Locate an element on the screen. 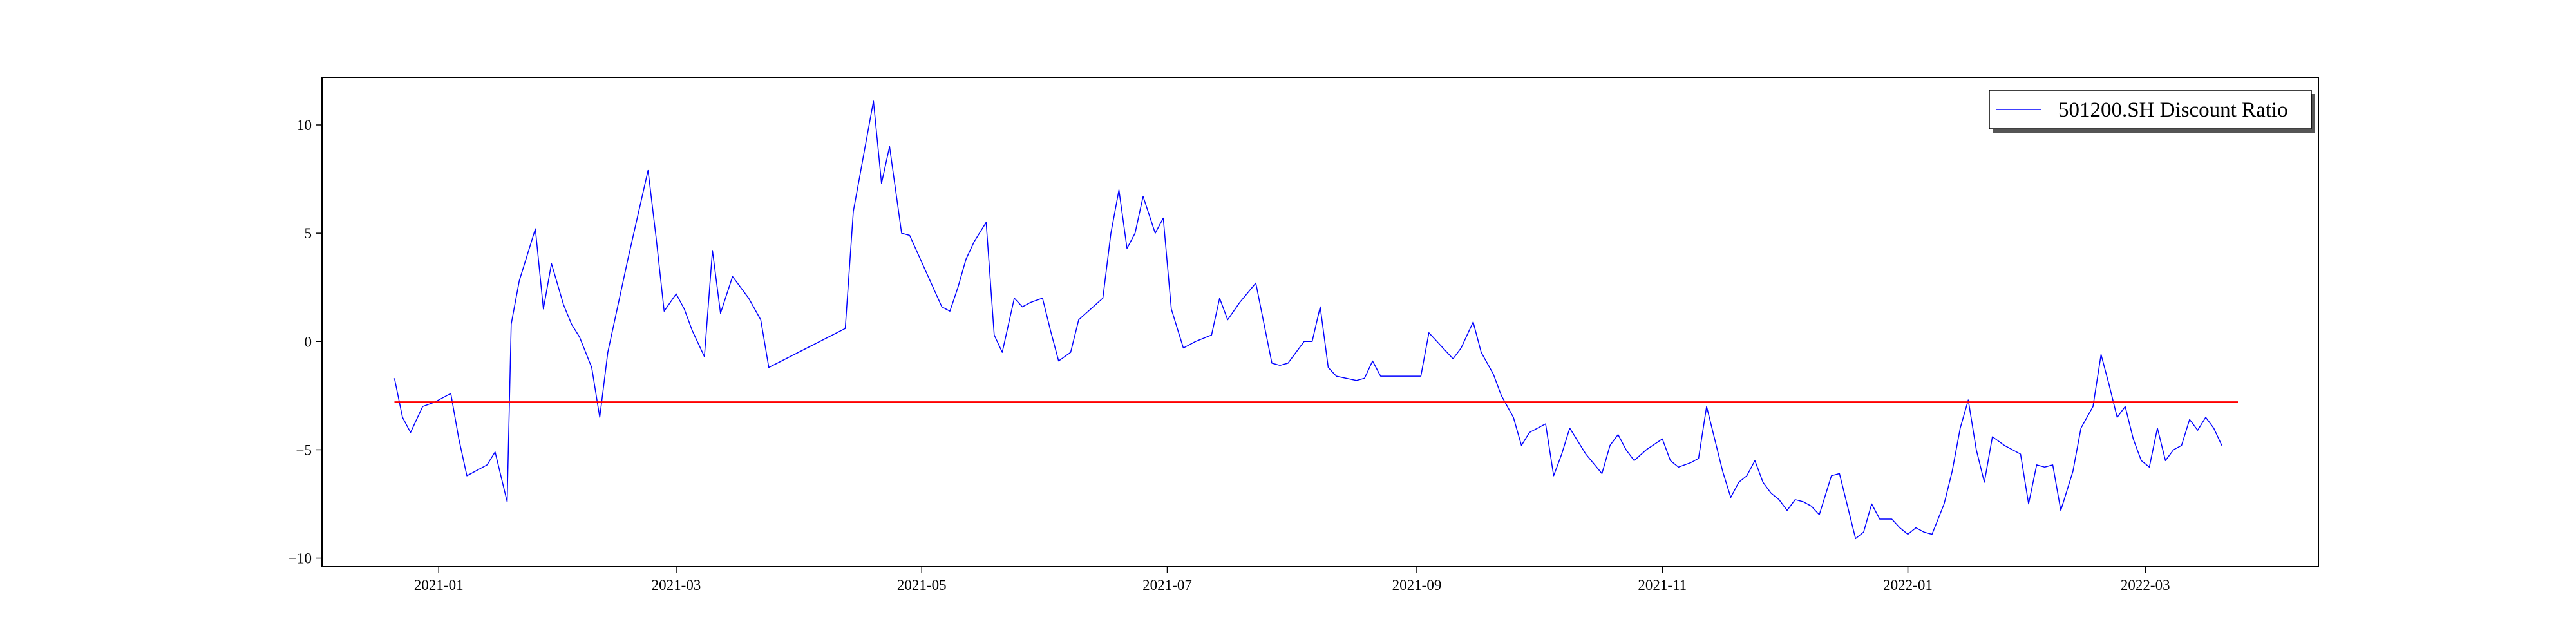 The width and height of the screenshot is (2576, 644). y-tick-label: 0 is located at coordinates (309, 342).